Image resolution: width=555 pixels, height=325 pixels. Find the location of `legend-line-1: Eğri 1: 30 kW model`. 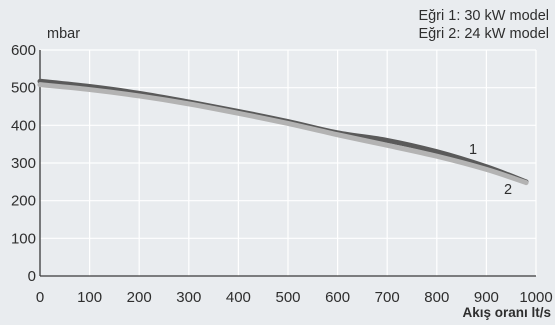

legend-line-1: Eğri 1: 30 kW model is located at coordinates (483, 16).